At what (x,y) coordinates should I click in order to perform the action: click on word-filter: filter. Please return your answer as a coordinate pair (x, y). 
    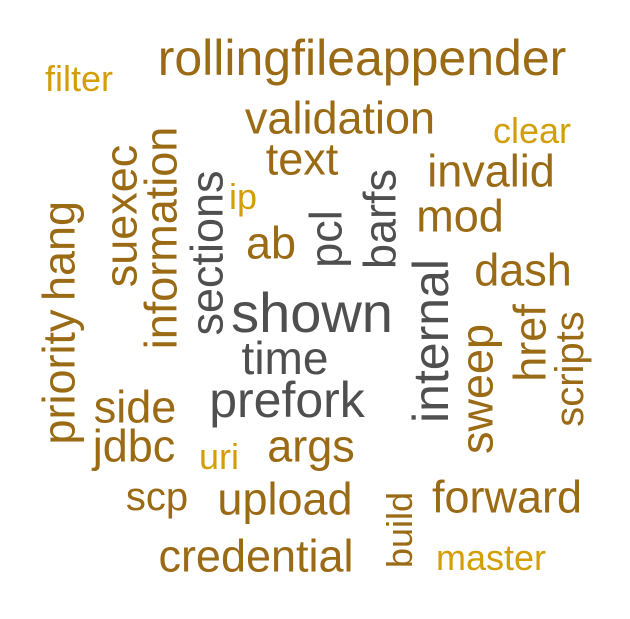
    Looking at the image, I should click on (79, 78).